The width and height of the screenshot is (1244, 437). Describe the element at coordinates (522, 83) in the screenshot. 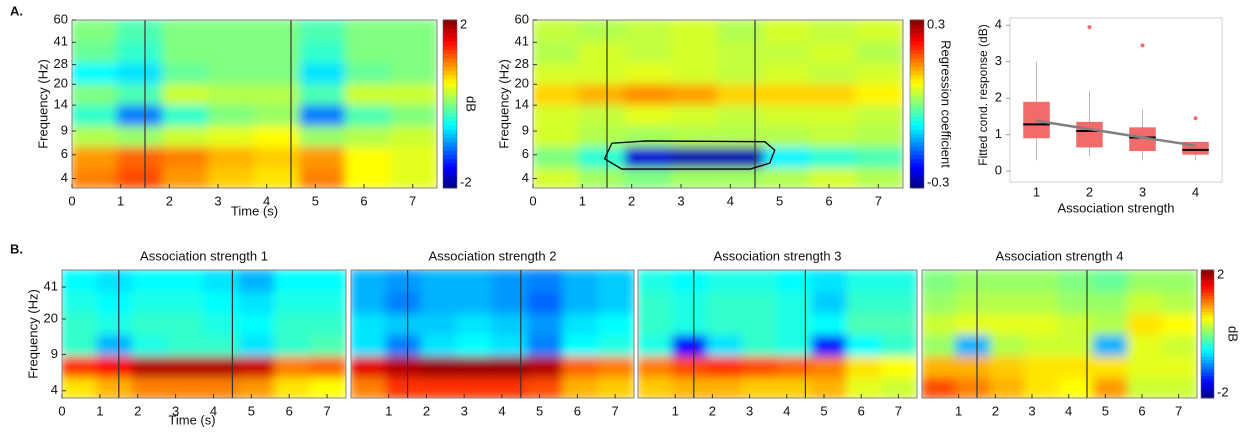

I see `y-tick-label: 20` at that location.